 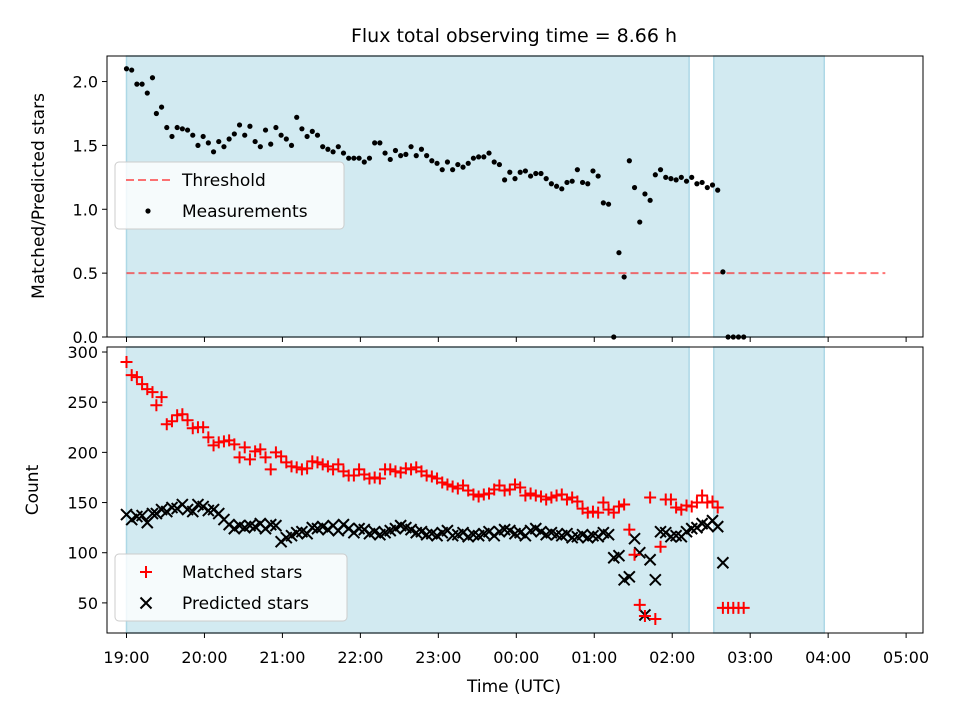 What do you see at coordinates (85, 145) in the screenshot?
I see `top-y-tick-label: 1.5` at bounding box center [85, 145].